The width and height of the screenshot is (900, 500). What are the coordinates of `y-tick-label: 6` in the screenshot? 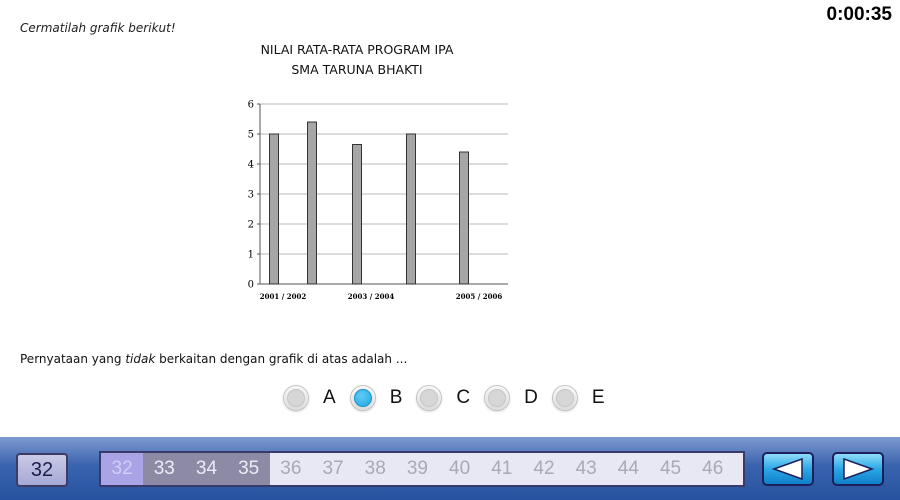 It's located at (251, 105).